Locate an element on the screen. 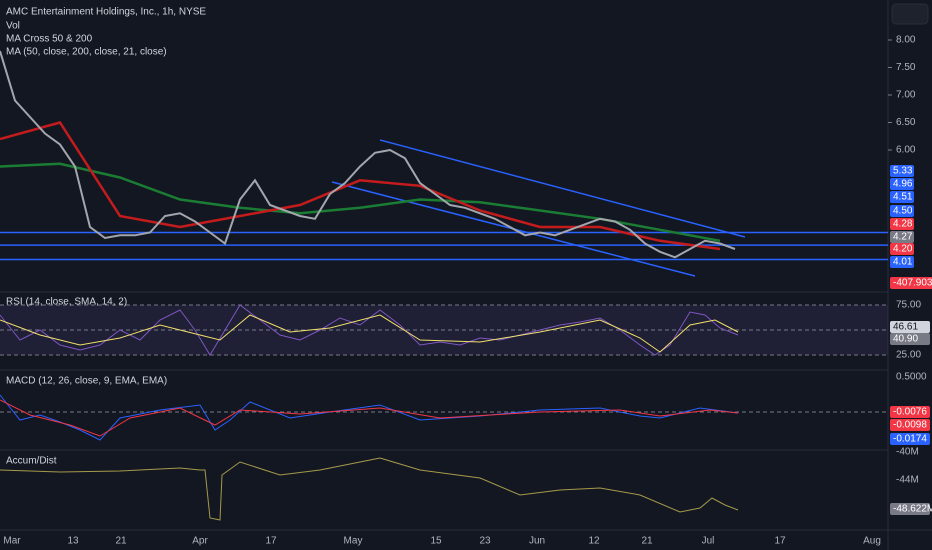 The image size is (932, 550). value-tag-label: -48.622M is located at coordinates (912, 509).